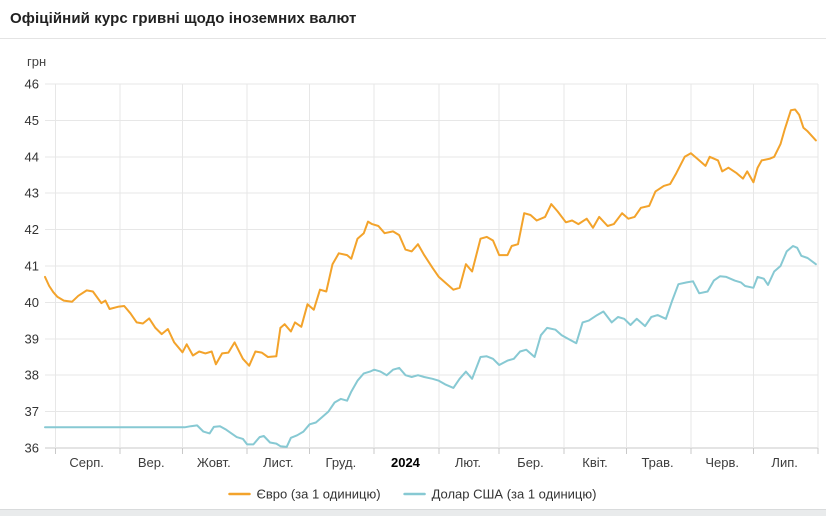 This screenshot has width=826, height=516. What do you see at coordinates (32, 375) in the screenshot?
I see `y-axis-tick-label: 38` at bounding box center [32, 375].